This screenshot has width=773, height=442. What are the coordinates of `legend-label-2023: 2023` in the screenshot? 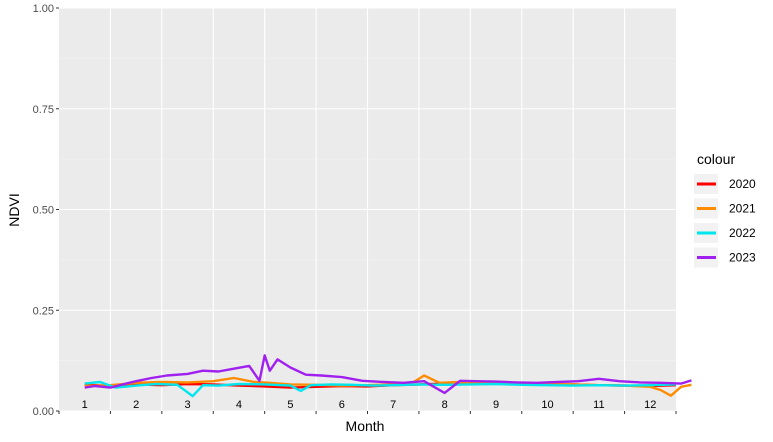 It's located at (742, 258).